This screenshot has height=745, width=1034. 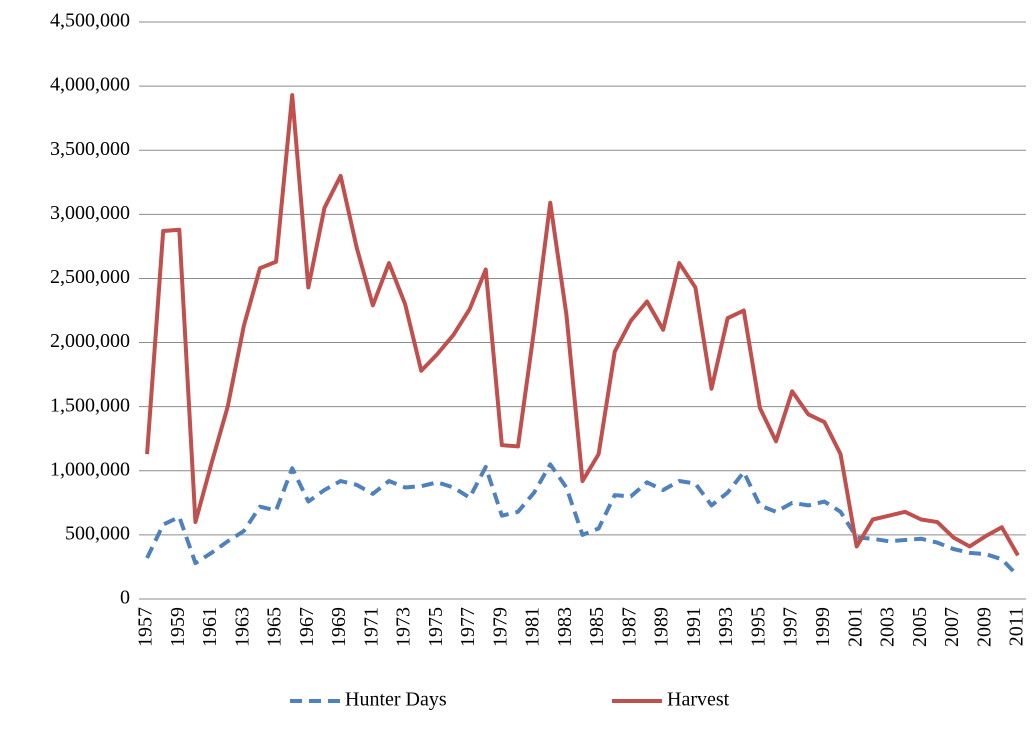 I want to click on x-tick-label: 1991, so click(x=694, y=627).